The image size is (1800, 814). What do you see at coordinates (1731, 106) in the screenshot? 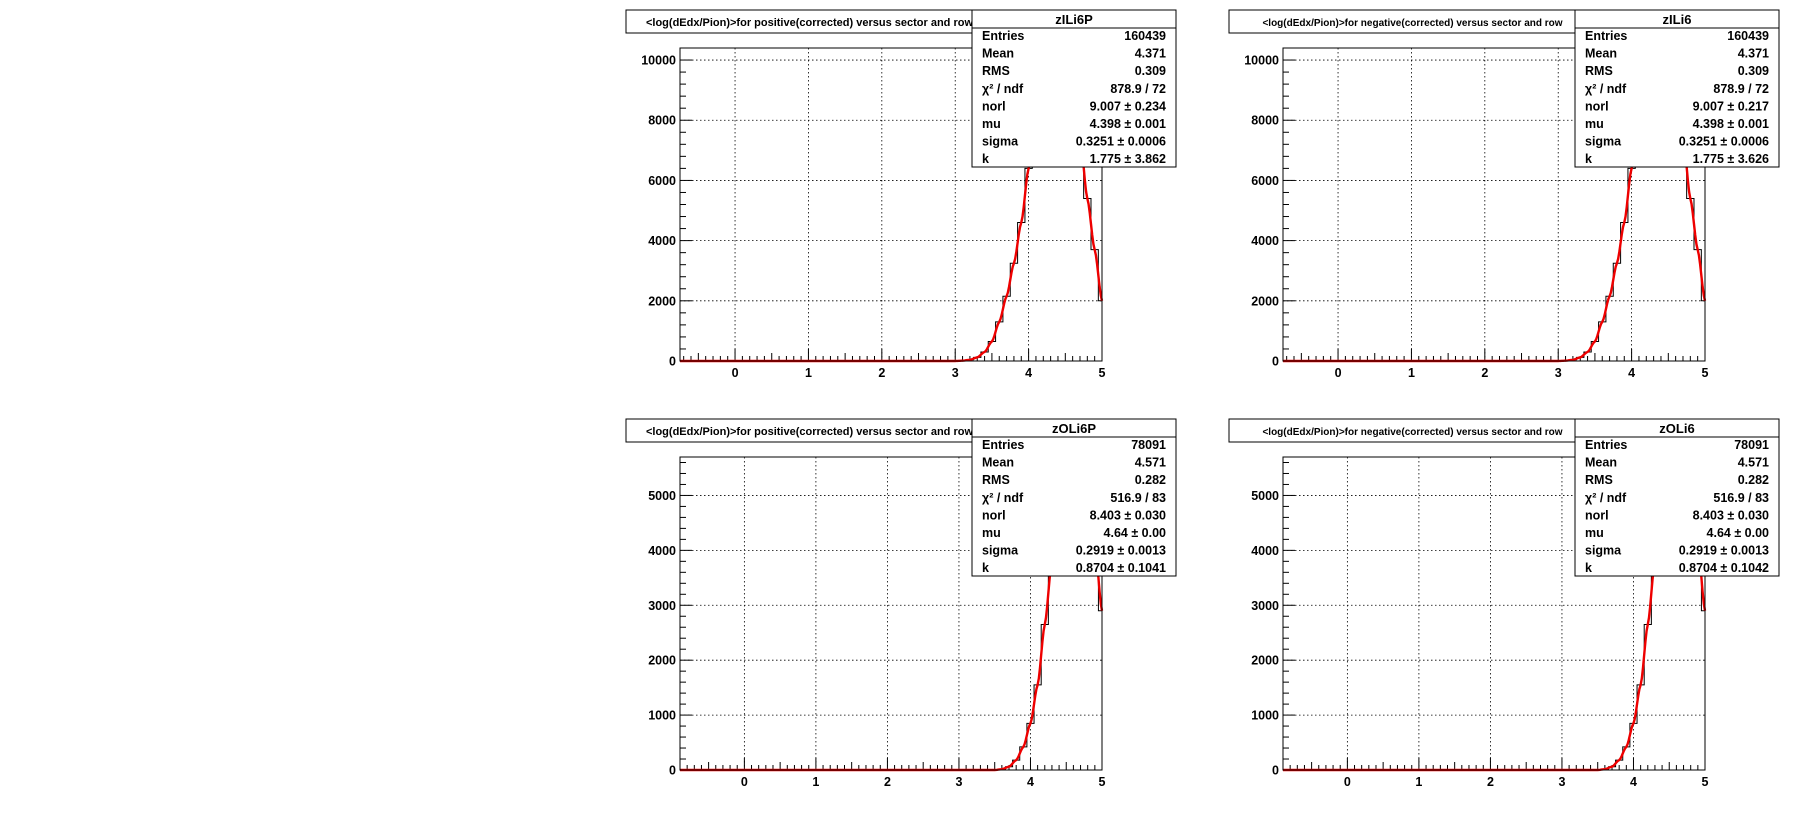
I see `stat-value: 9.007 ± 0.217` at bounding box center [1731, 106].